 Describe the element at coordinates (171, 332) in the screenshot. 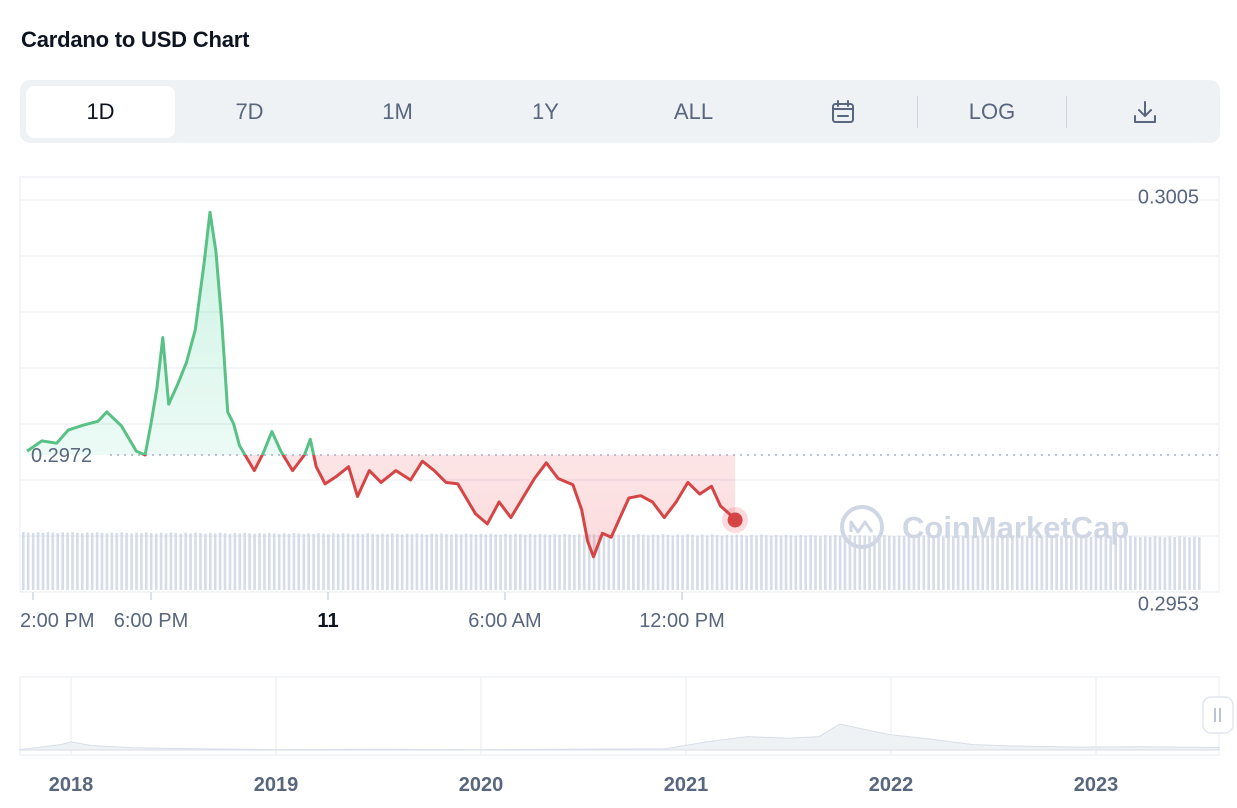

I see `price-line-up` at that location.